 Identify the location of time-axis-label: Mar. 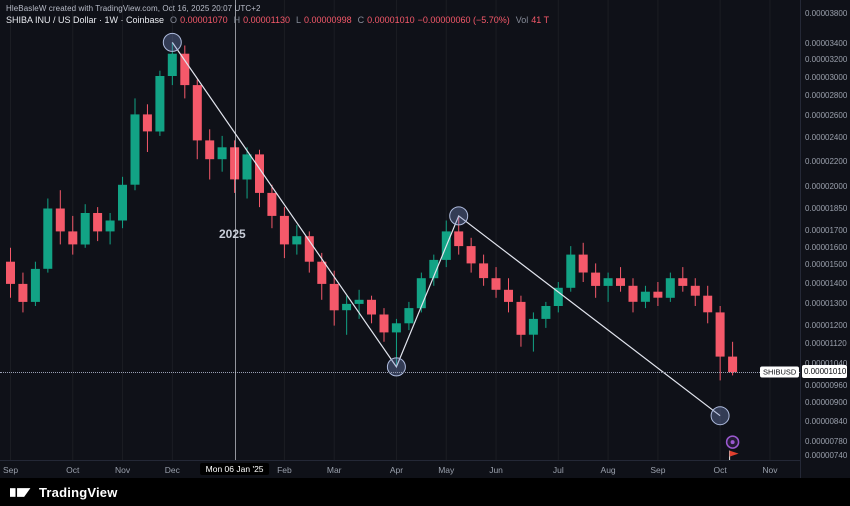
(334, 470).